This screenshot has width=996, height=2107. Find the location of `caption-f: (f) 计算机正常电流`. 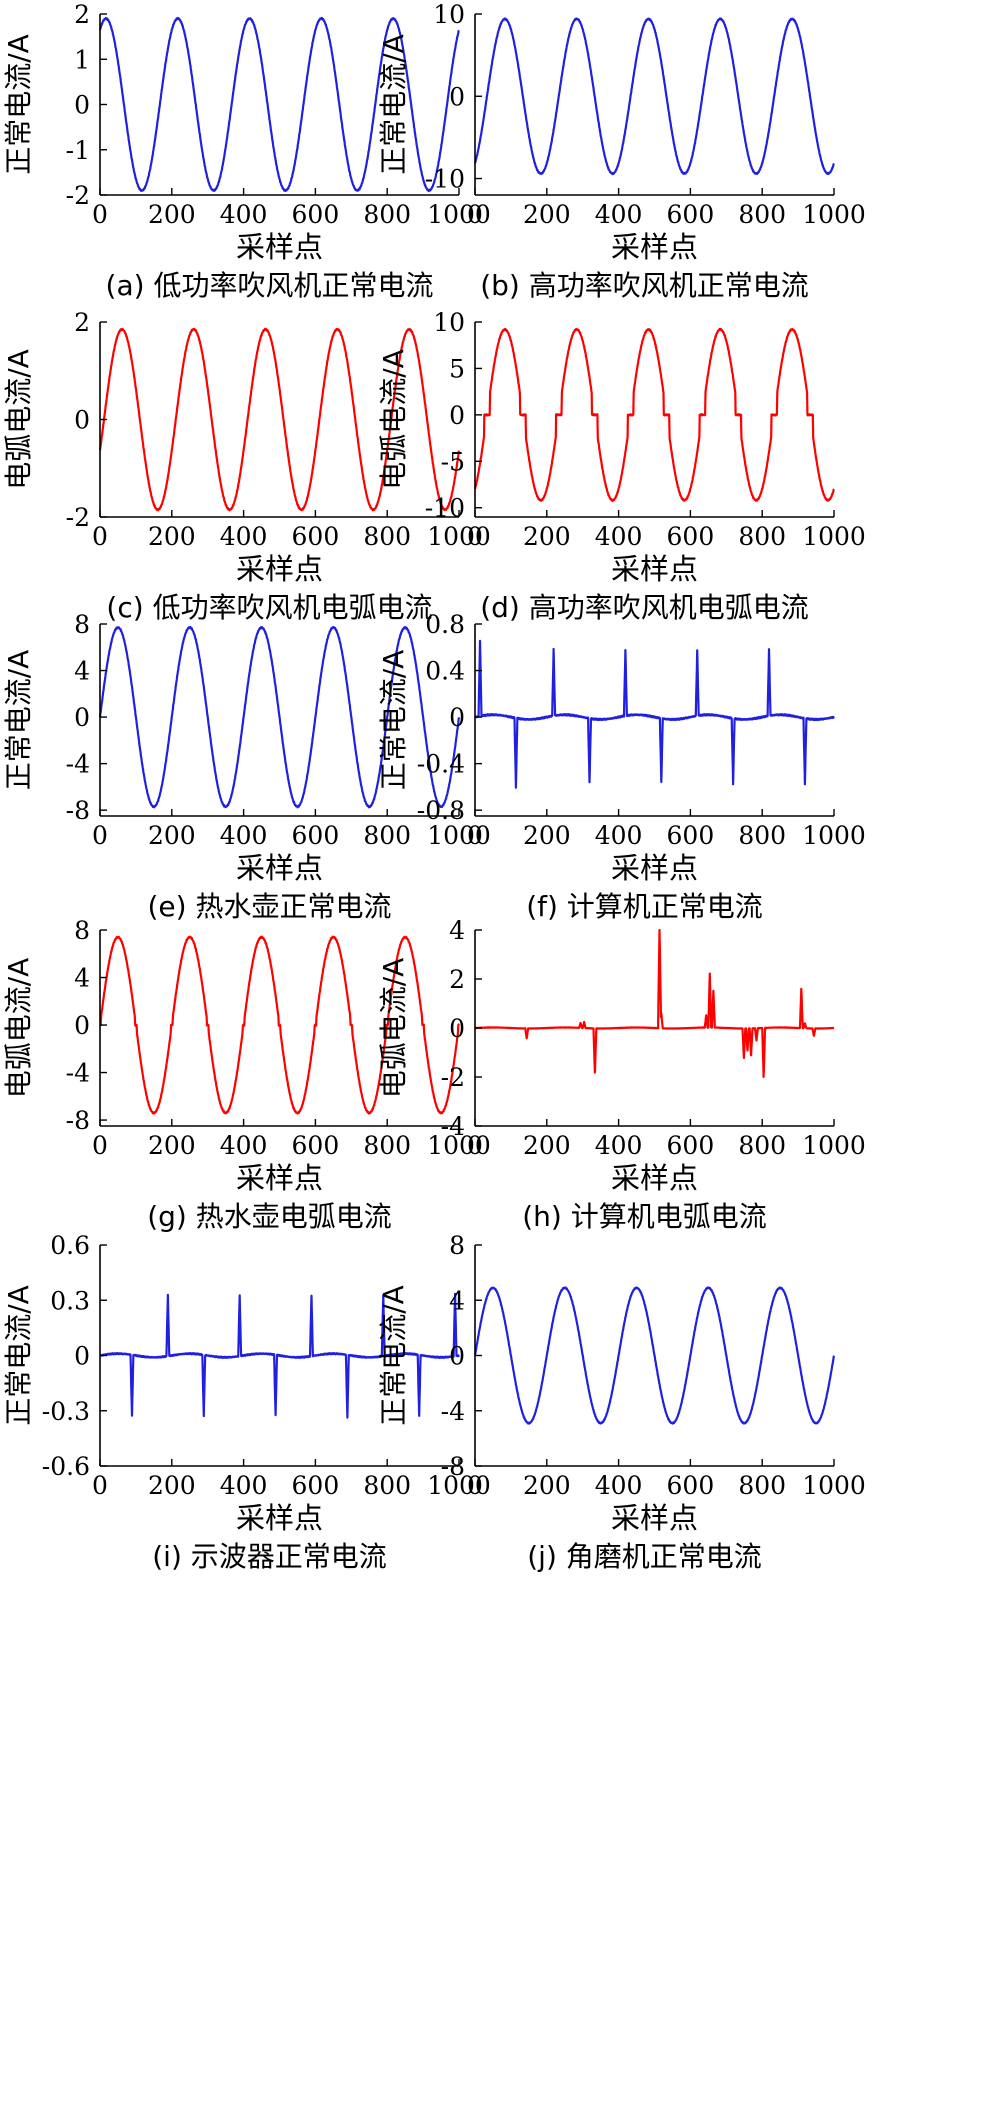

caption-f: (f) 计算机正常电流 is located at coordinates (644, 906).